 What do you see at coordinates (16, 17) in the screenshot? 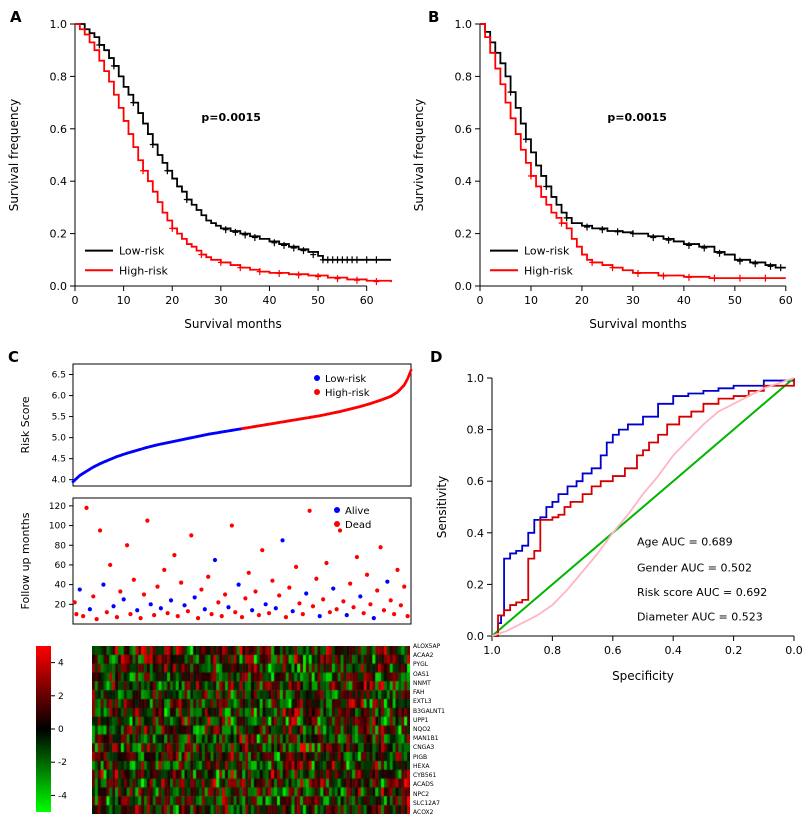
I see `panel-label-a: A` at bounding box center [16, 17].